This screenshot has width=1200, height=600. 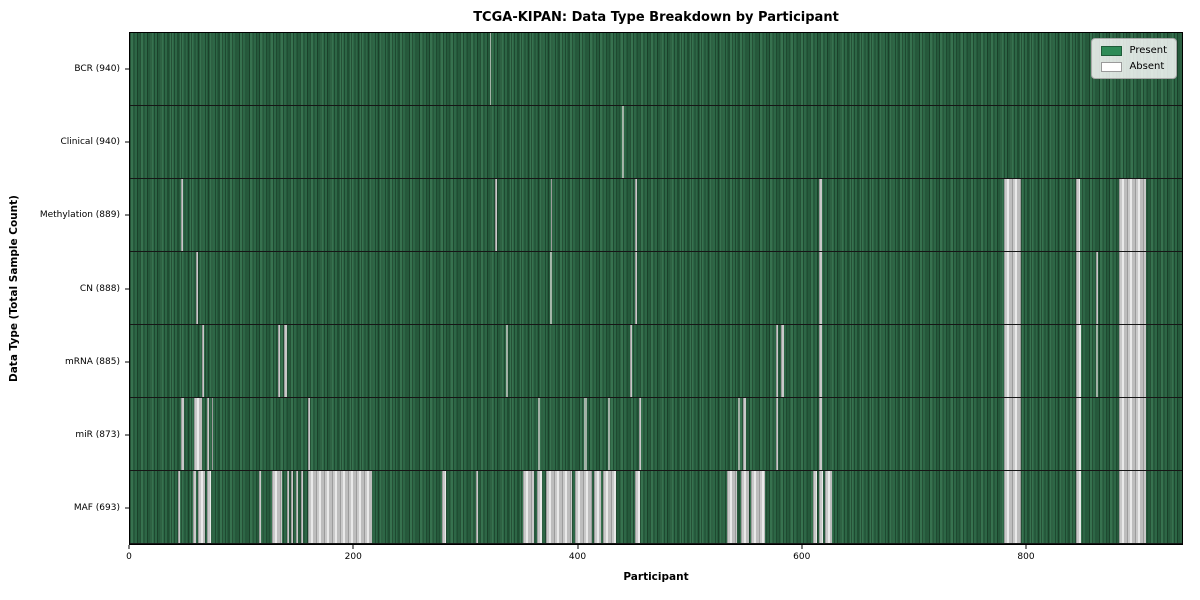 I want to click on absent-swatch-icon, so click(x=1112, y=66).